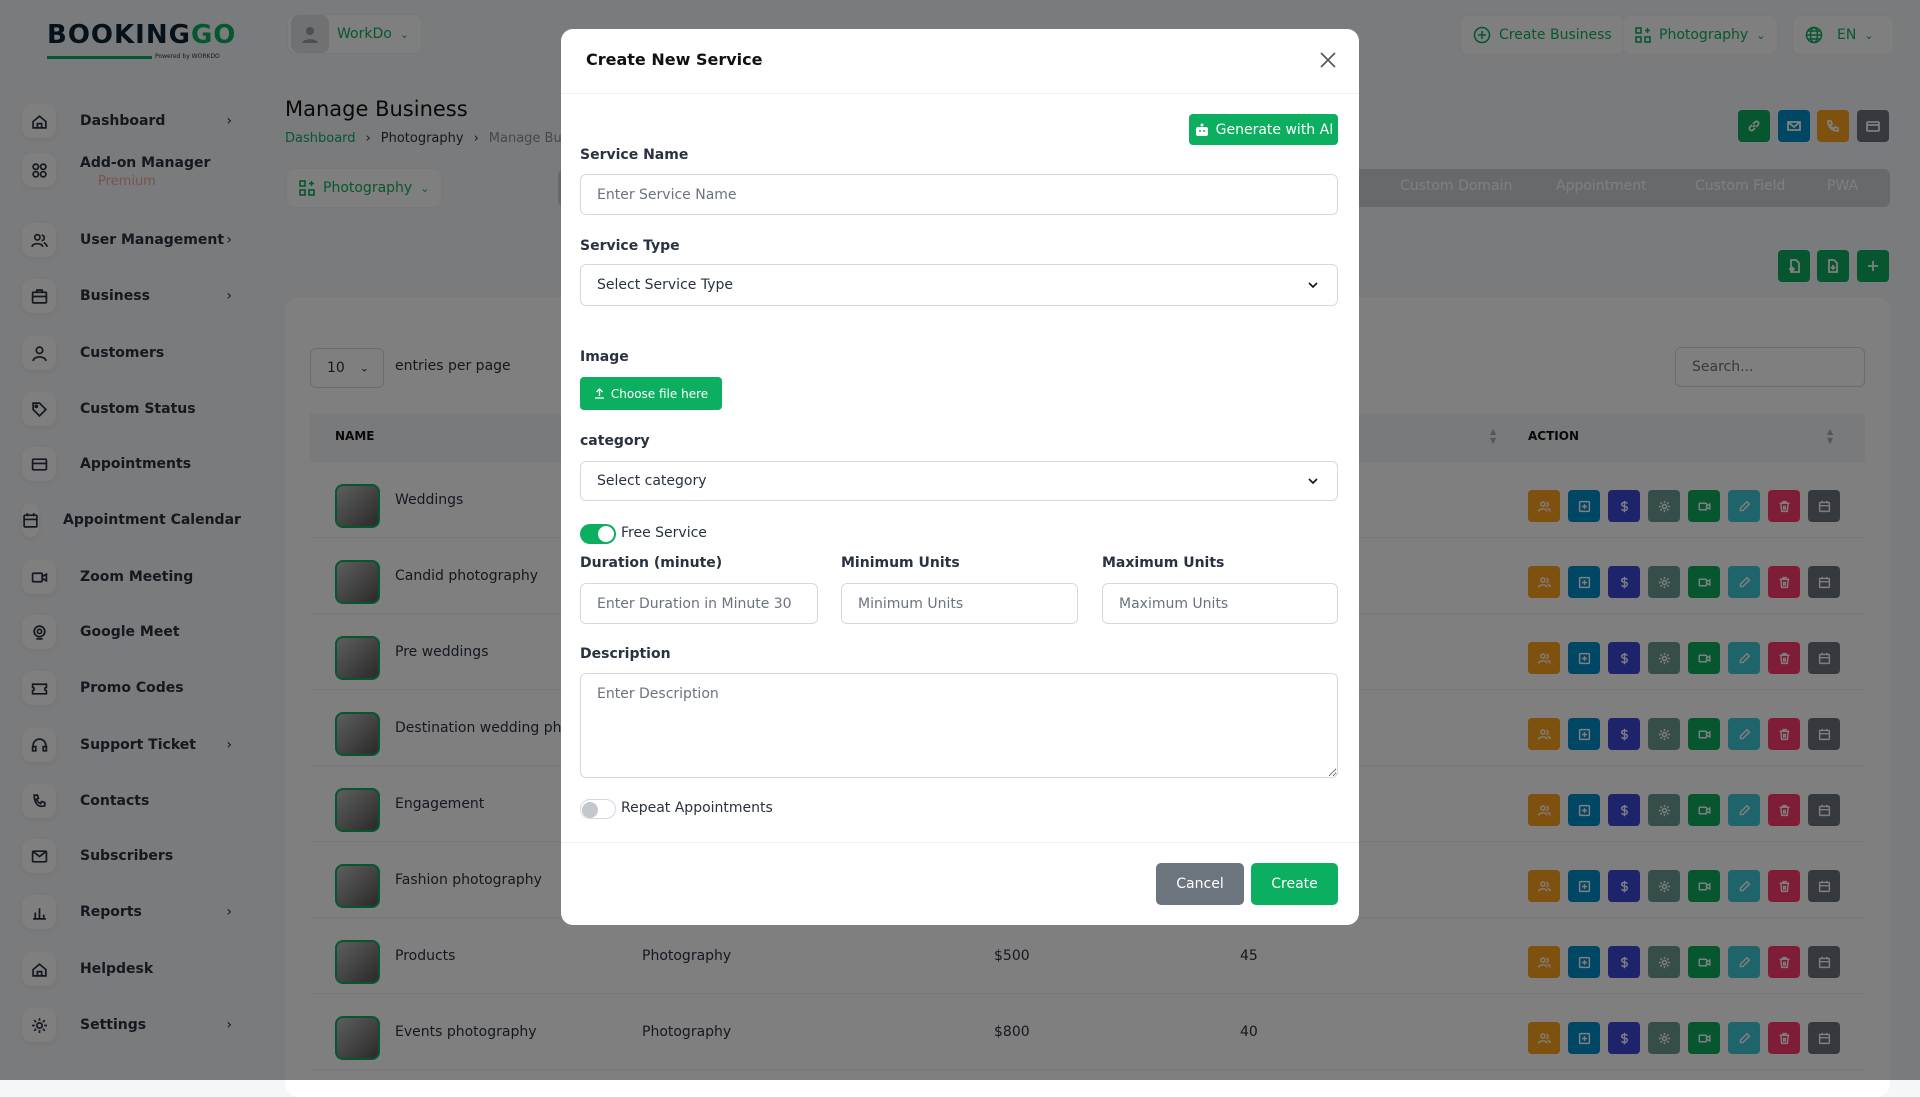  I want to click on category-label: category, so click(615, 441).